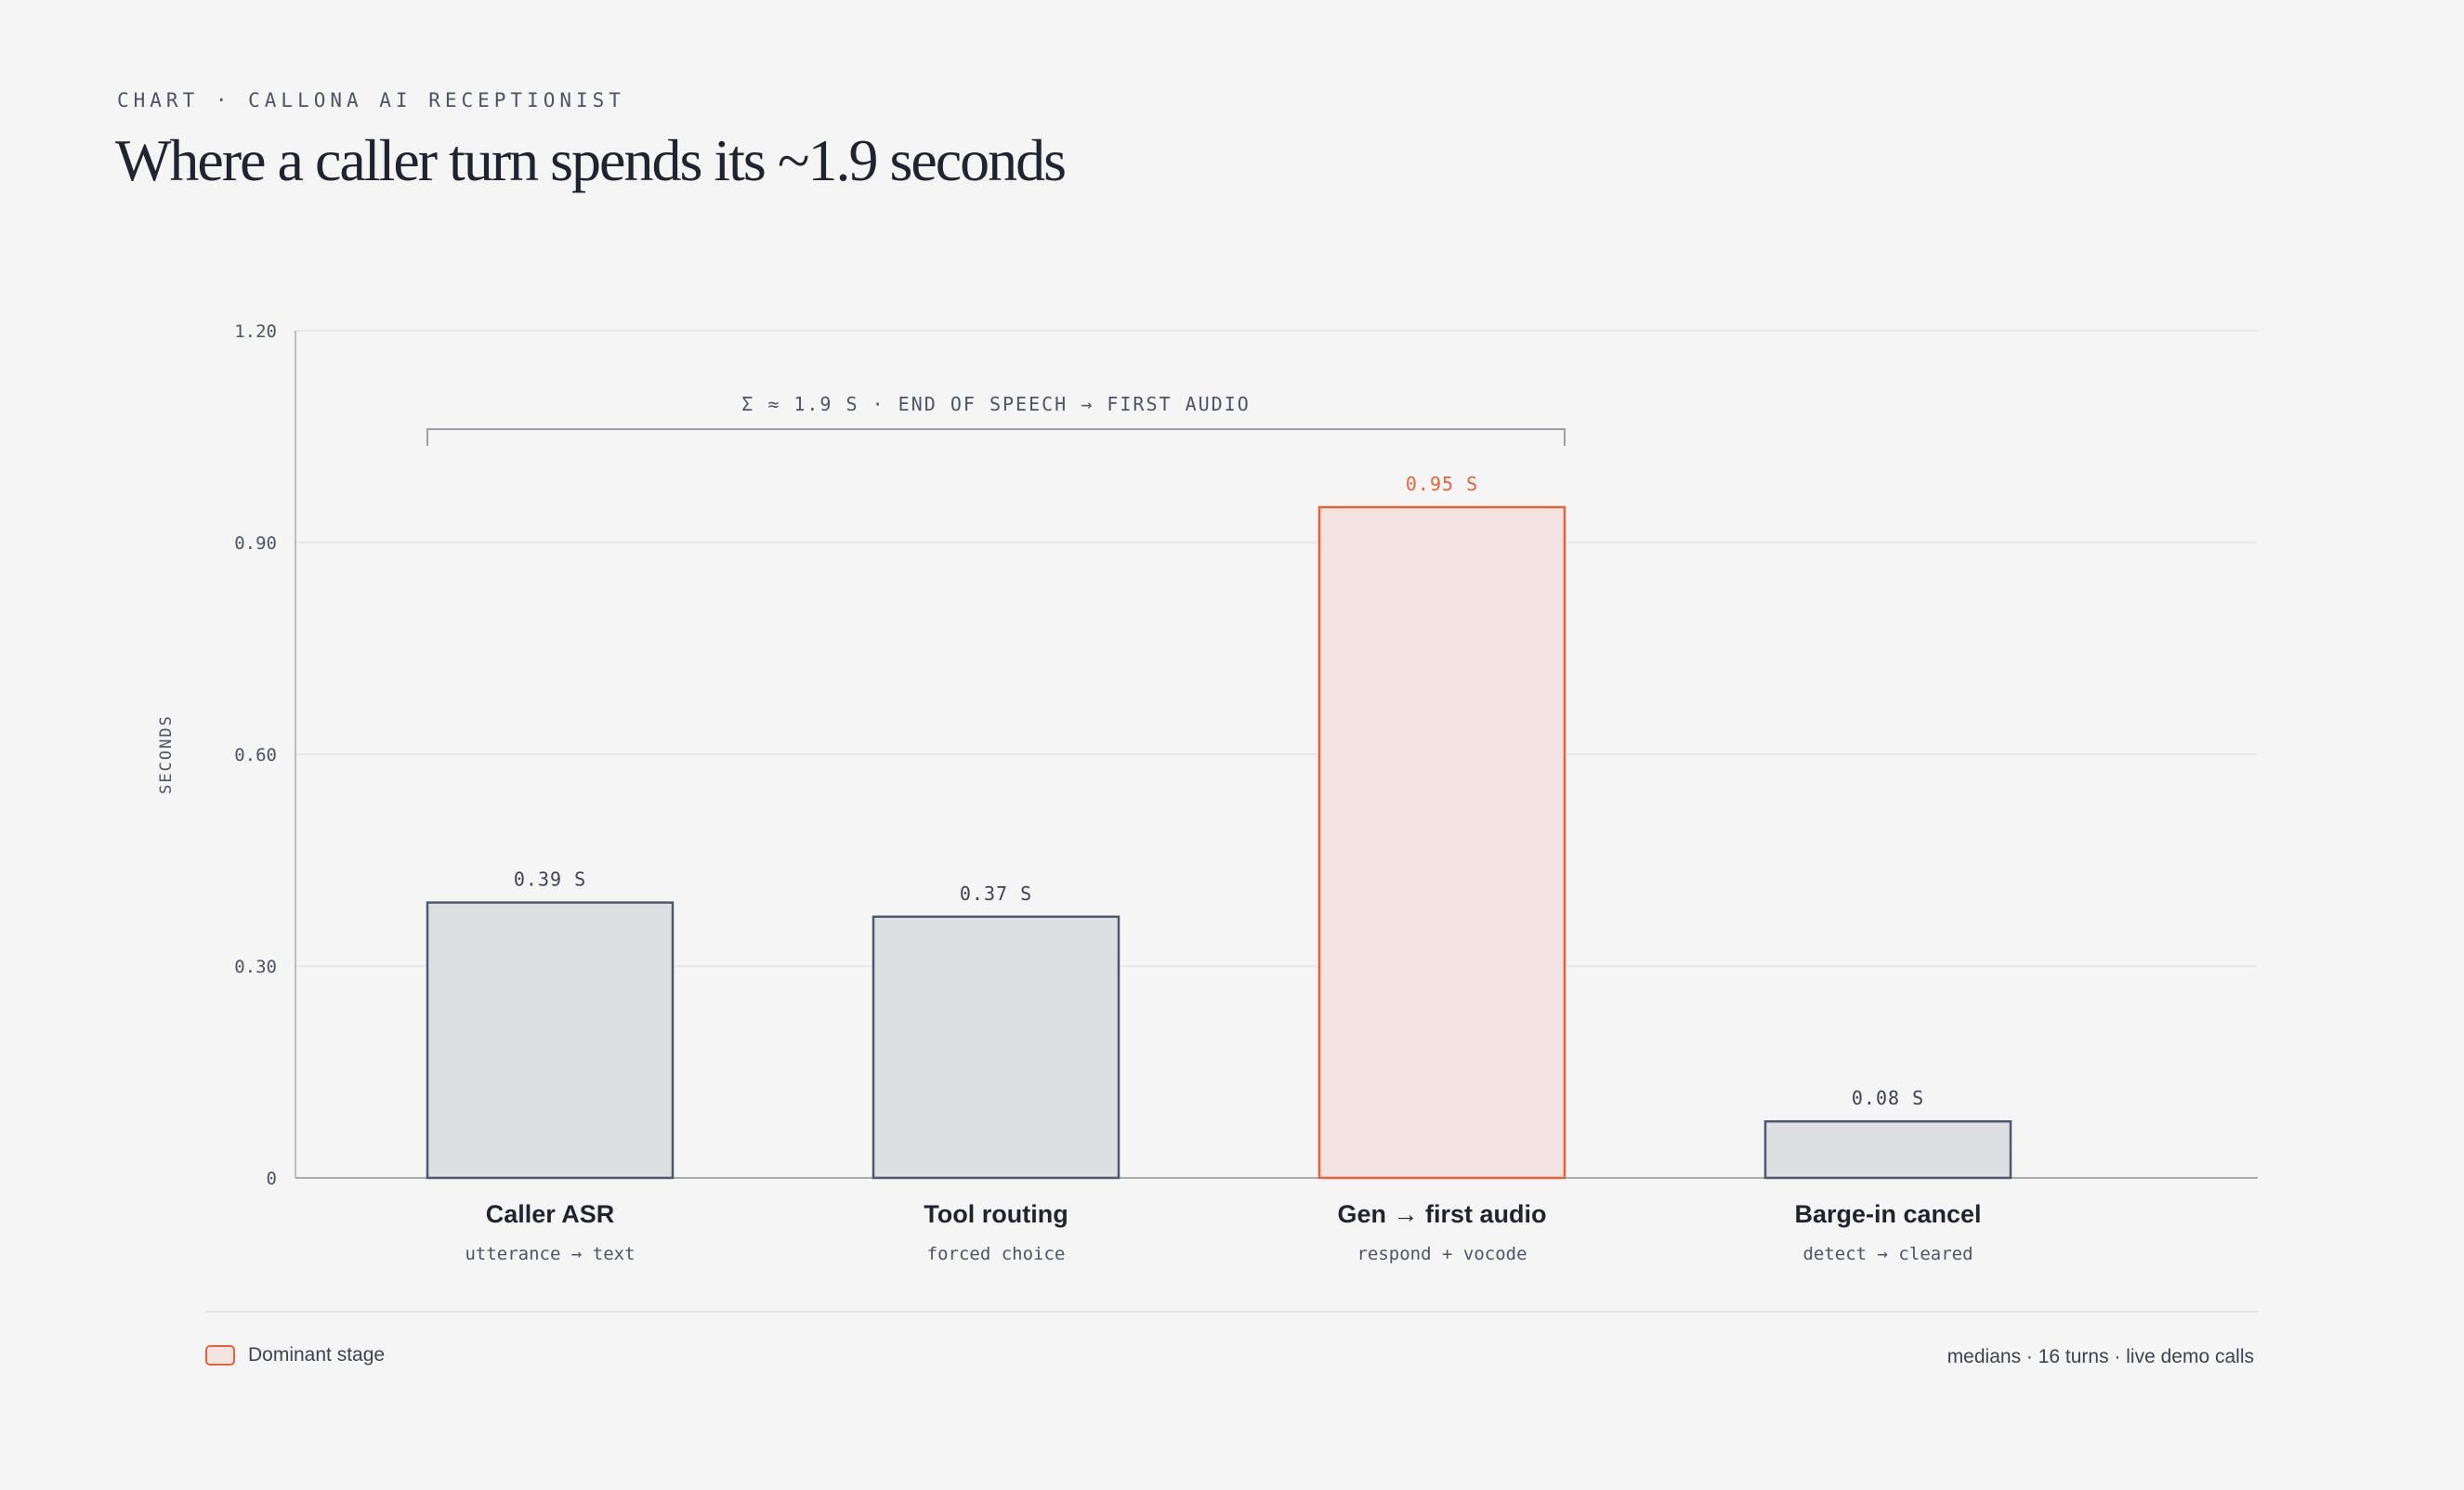 Image resolution: width=2464 pixels, height=1490 pixels. Describe the element at coordinates (1442, 484) in the screenshot. I see `bar-value-label: 0.95 S` at that location.